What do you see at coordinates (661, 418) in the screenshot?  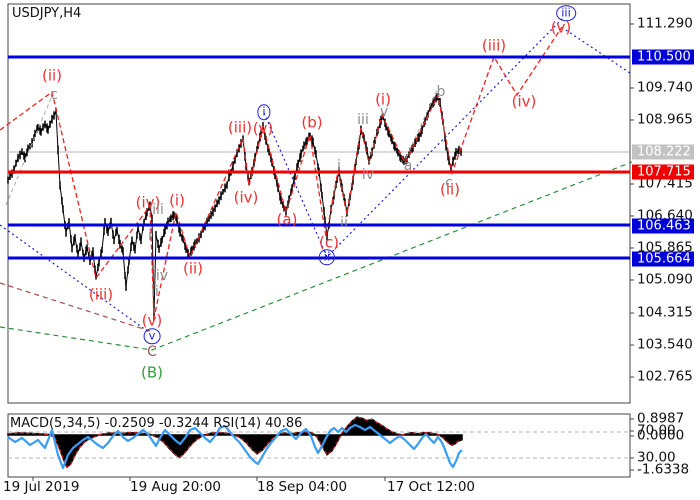 I see `indicator-tick-label: 0.8987` at bounding box center [661, 418].